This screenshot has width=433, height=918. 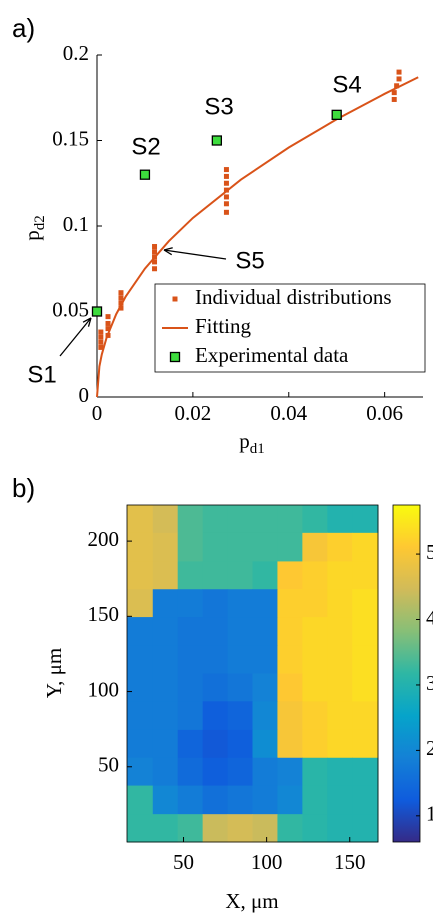 What do you see at coordinates (429, 683) in the screenshot?
I see `colorbar-tick-label: 3` at bounding box center [429, 683].